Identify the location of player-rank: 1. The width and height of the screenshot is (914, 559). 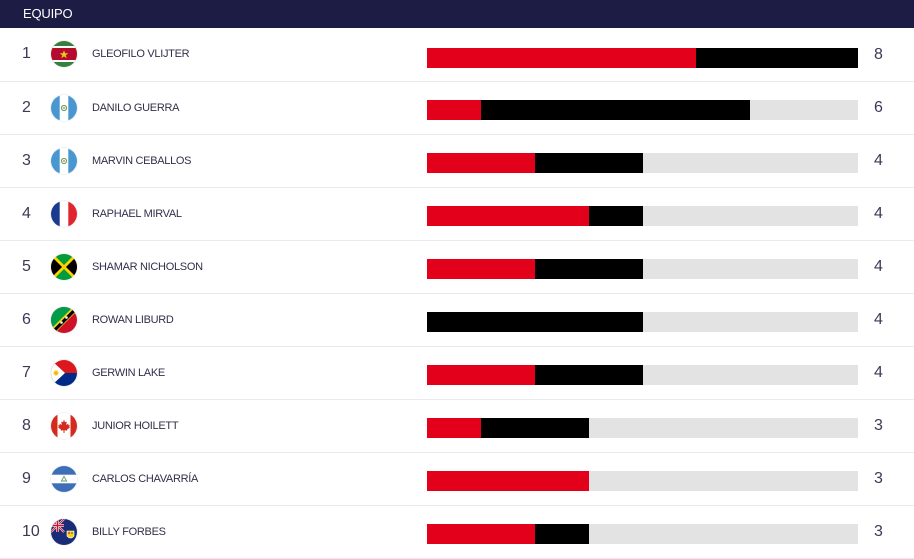
(26, 53).